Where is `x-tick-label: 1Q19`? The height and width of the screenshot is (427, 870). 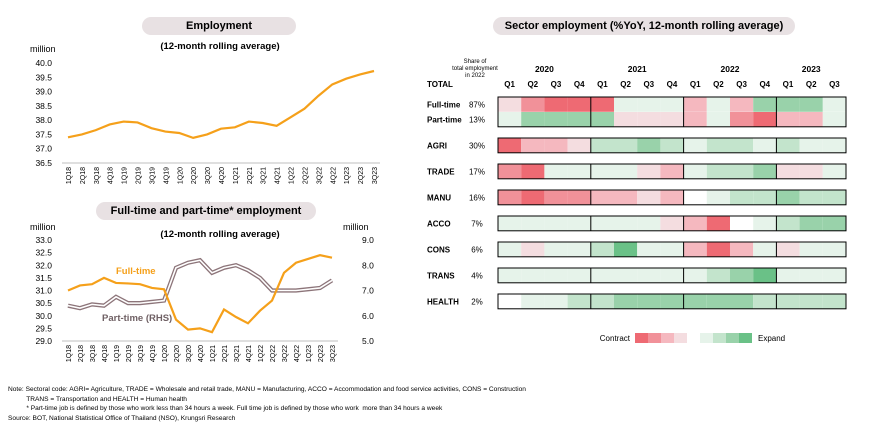
x-tick-label: 1Q19 is located at coordinates (125, 175).